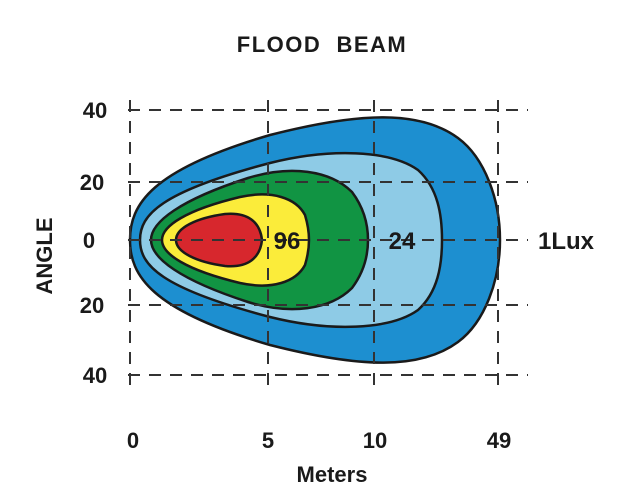 The height and width of the screenshot is (504, 640). What do you see at coordinates (268, 440) in the screenshot?
I see `x-tick-label: 5` at bounding box center [268, 440].